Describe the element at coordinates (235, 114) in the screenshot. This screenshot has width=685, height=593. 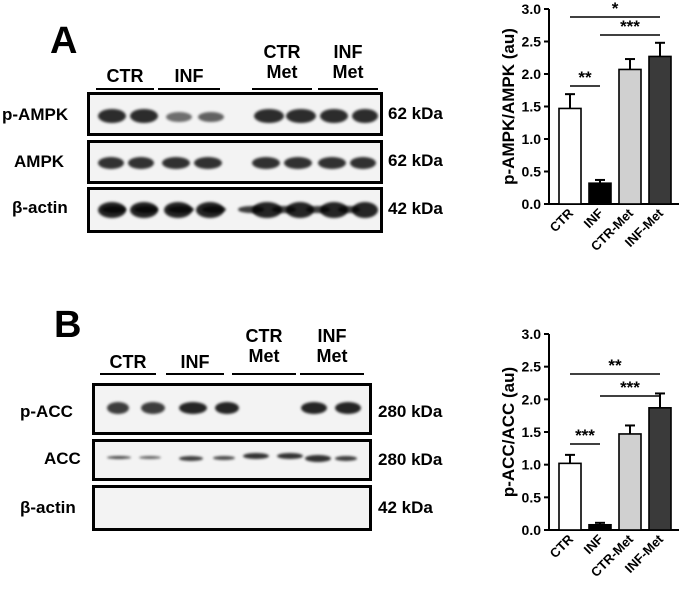
I see `western-blot-p-ampk` at that location.